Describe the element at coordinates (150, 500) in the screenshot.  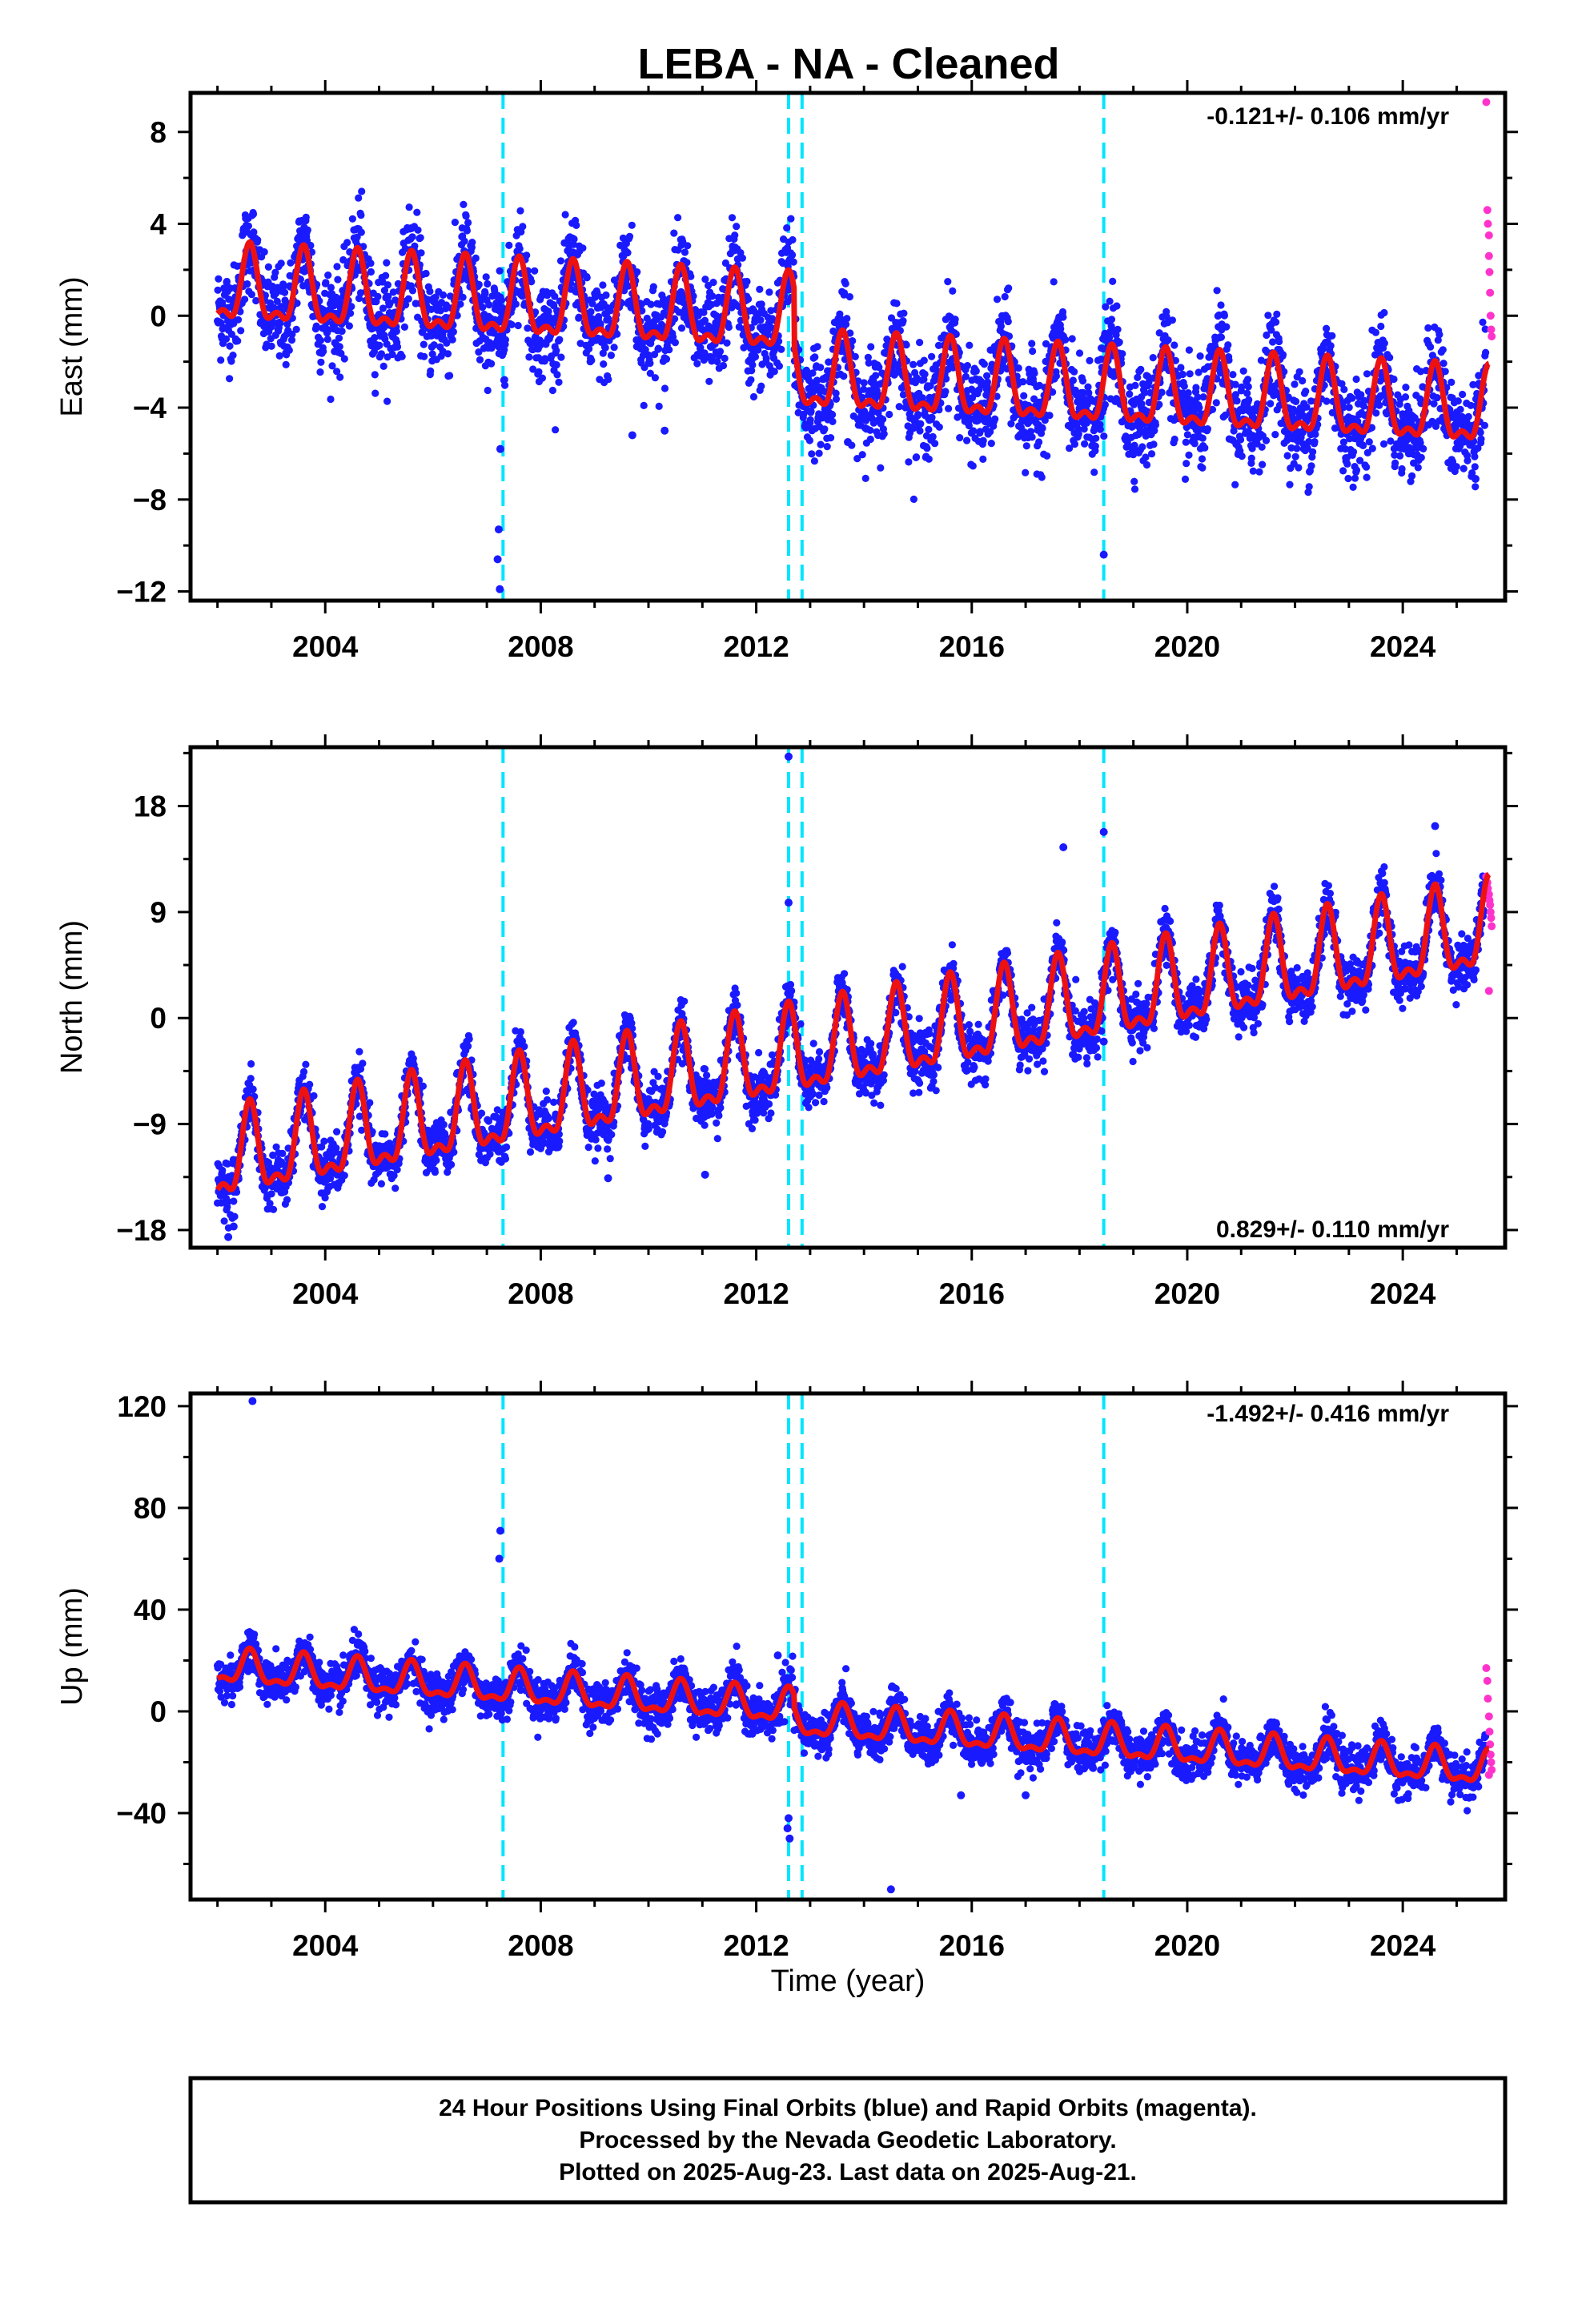
I see `east-y-tick-label: −8` at that location.